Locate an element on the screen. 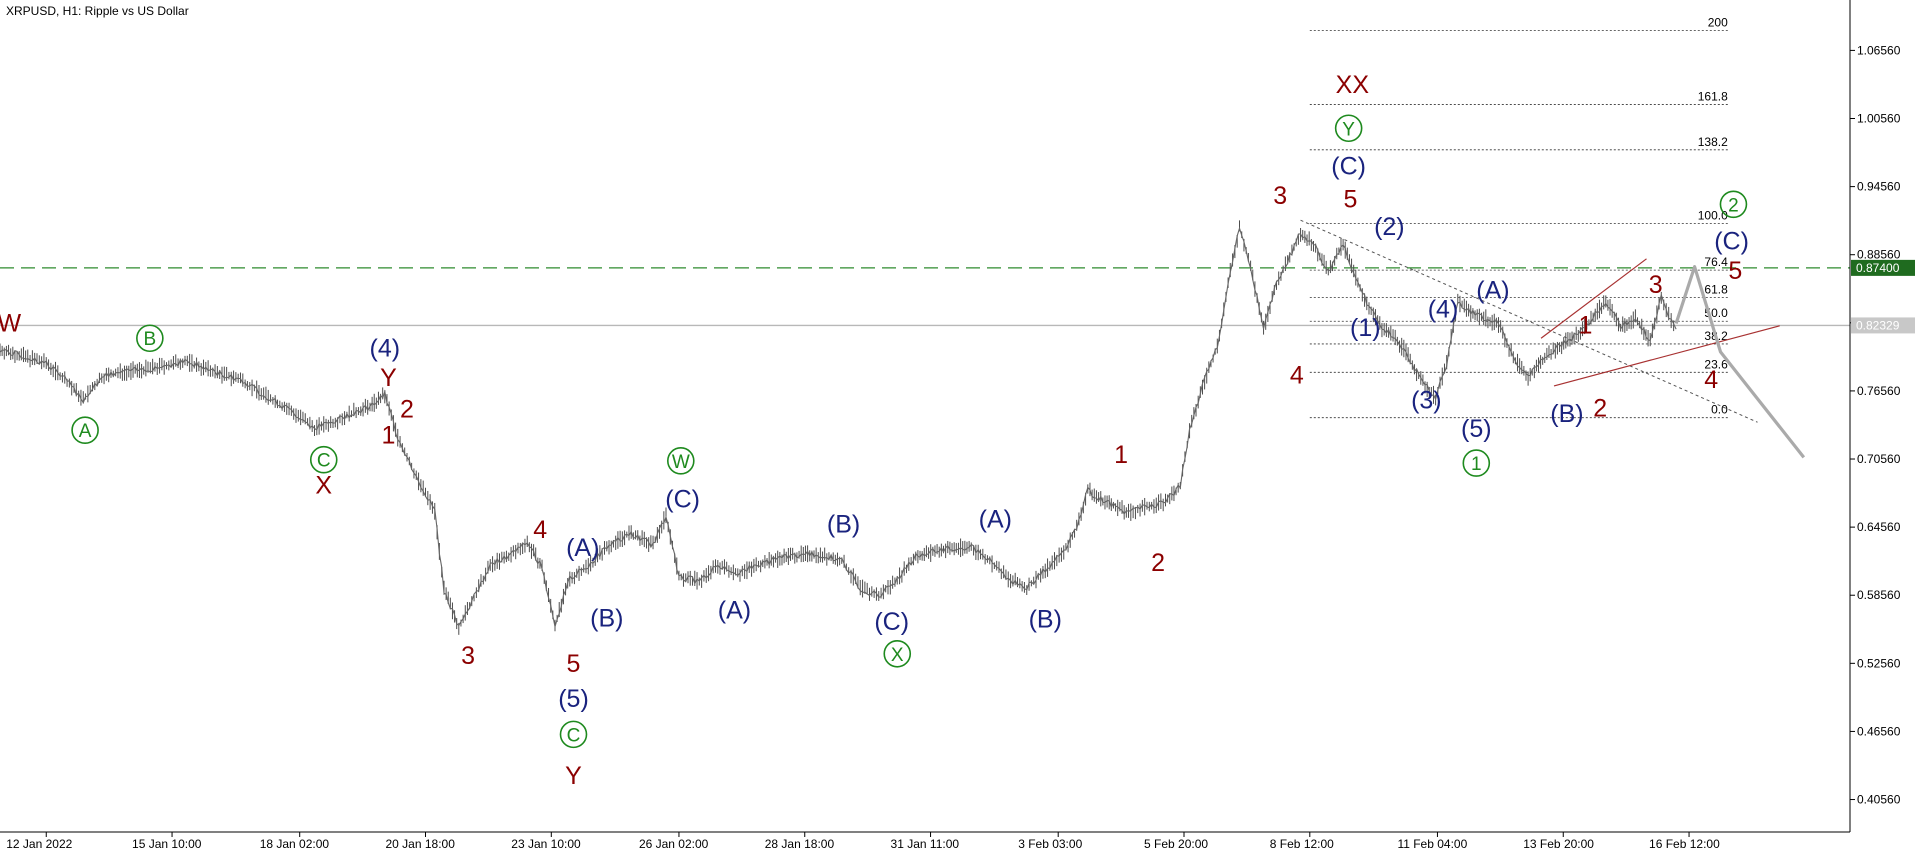 This screenshot has height=857, width=1916. wave-label: A is located at coordinates (85, 431).